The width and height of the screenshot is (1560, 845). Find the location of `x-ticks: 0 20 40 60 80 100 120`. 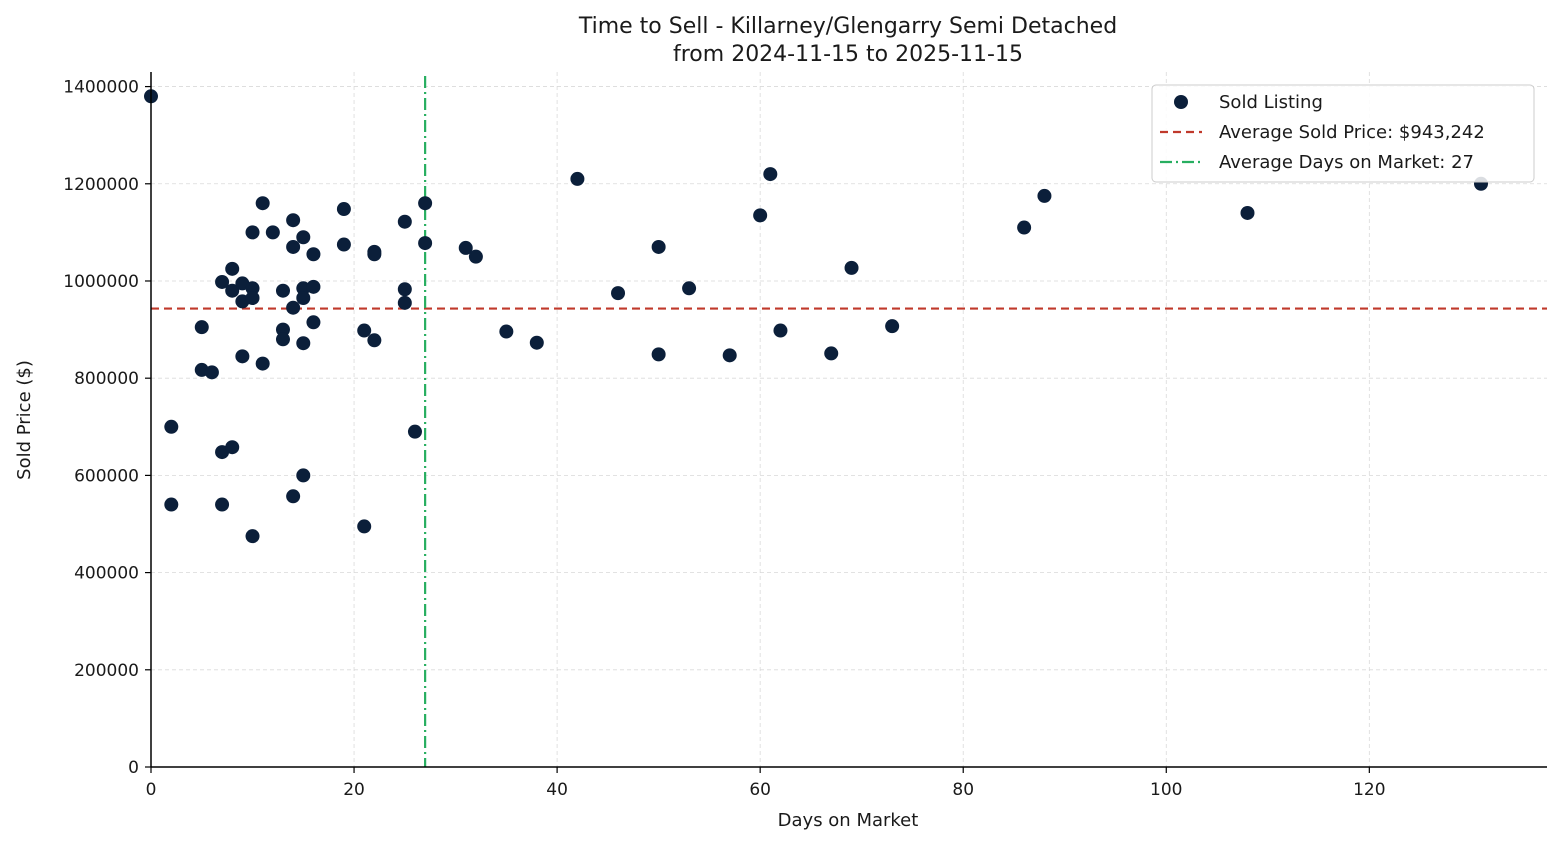

x-ticks: 0 20 40 60 80 100 120 is located at coordinates (766, 783).